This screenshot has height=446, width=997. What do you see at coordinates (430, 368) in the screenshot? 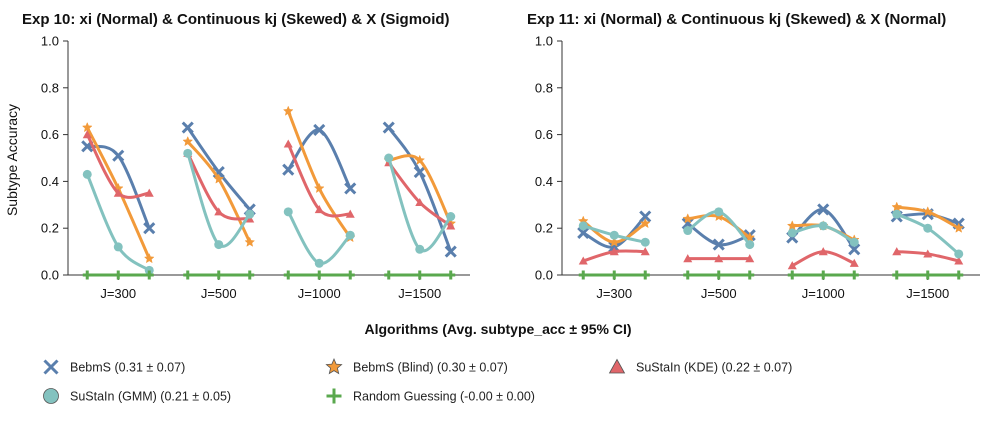
I see `legend-label: BebmS (Blind) (0.30 ± 0.07)` at bounding box center [430, 368].